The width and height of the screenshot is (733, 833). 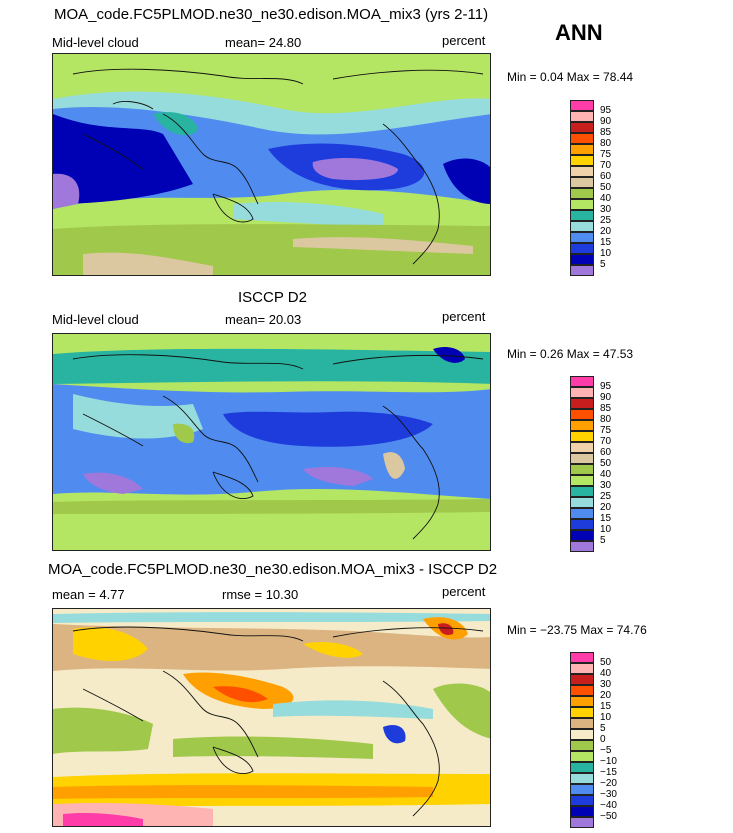 What do you see at coordinates (606, 750) in the screenshot?
I see `colorbar-tick-label: −5` at bounding box center [606, 750].